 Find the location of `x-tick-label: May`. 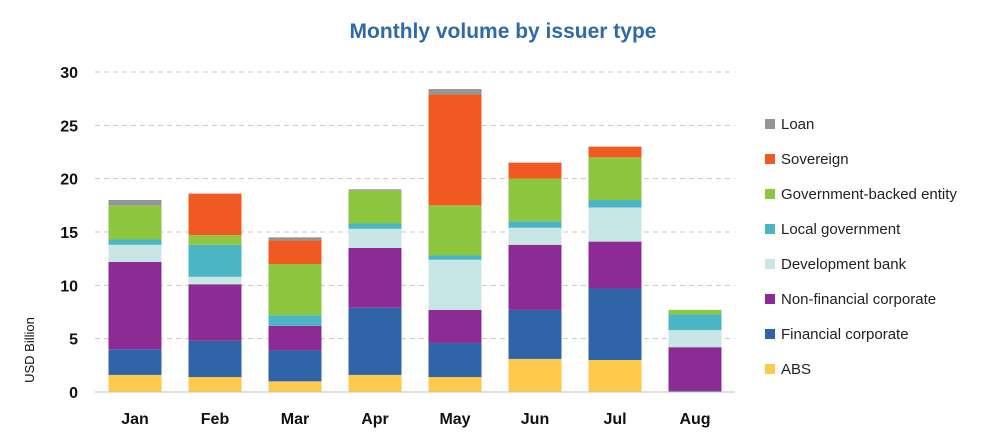

x-tick-label: May is located at coordinates (454, 419).